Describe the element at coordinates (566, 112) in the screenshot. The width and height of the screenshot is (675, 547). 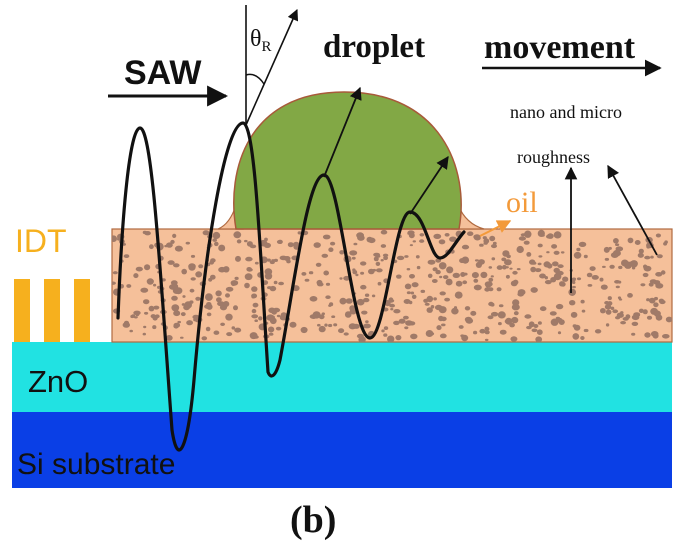
I see `nano-micro-label: nano and micro` at that location.